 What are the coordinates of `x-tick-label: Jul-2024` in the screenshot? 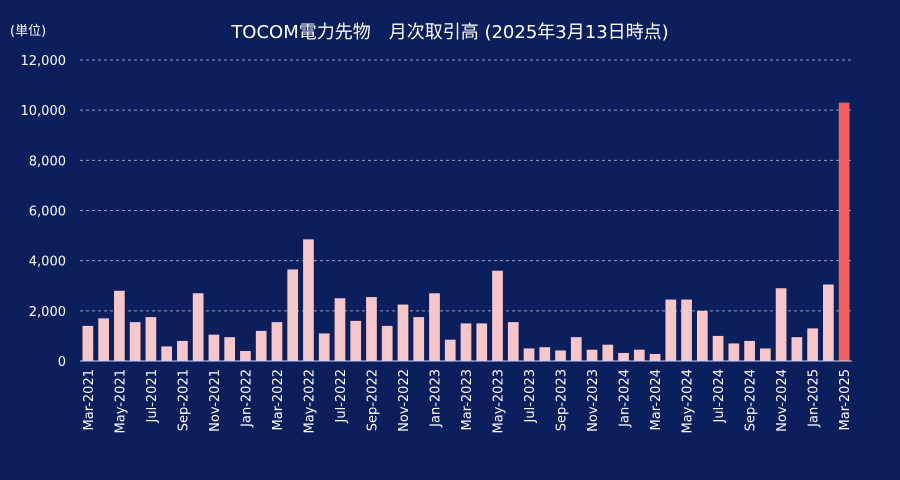 It's located at (719, 396).